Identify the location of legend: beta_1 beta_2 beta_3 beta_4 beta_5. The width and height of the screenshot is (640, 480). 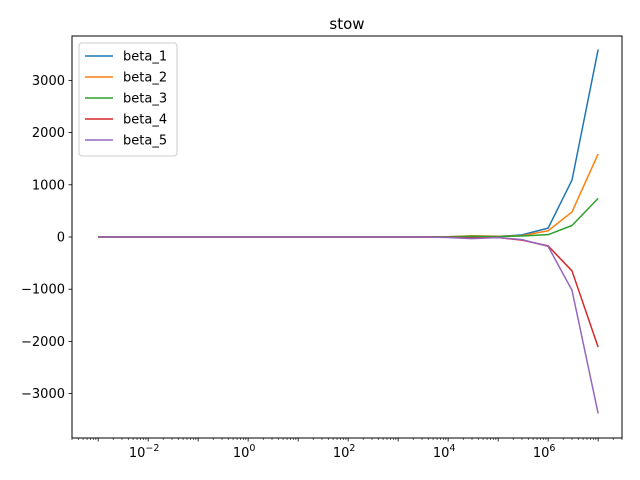
(128, 99).